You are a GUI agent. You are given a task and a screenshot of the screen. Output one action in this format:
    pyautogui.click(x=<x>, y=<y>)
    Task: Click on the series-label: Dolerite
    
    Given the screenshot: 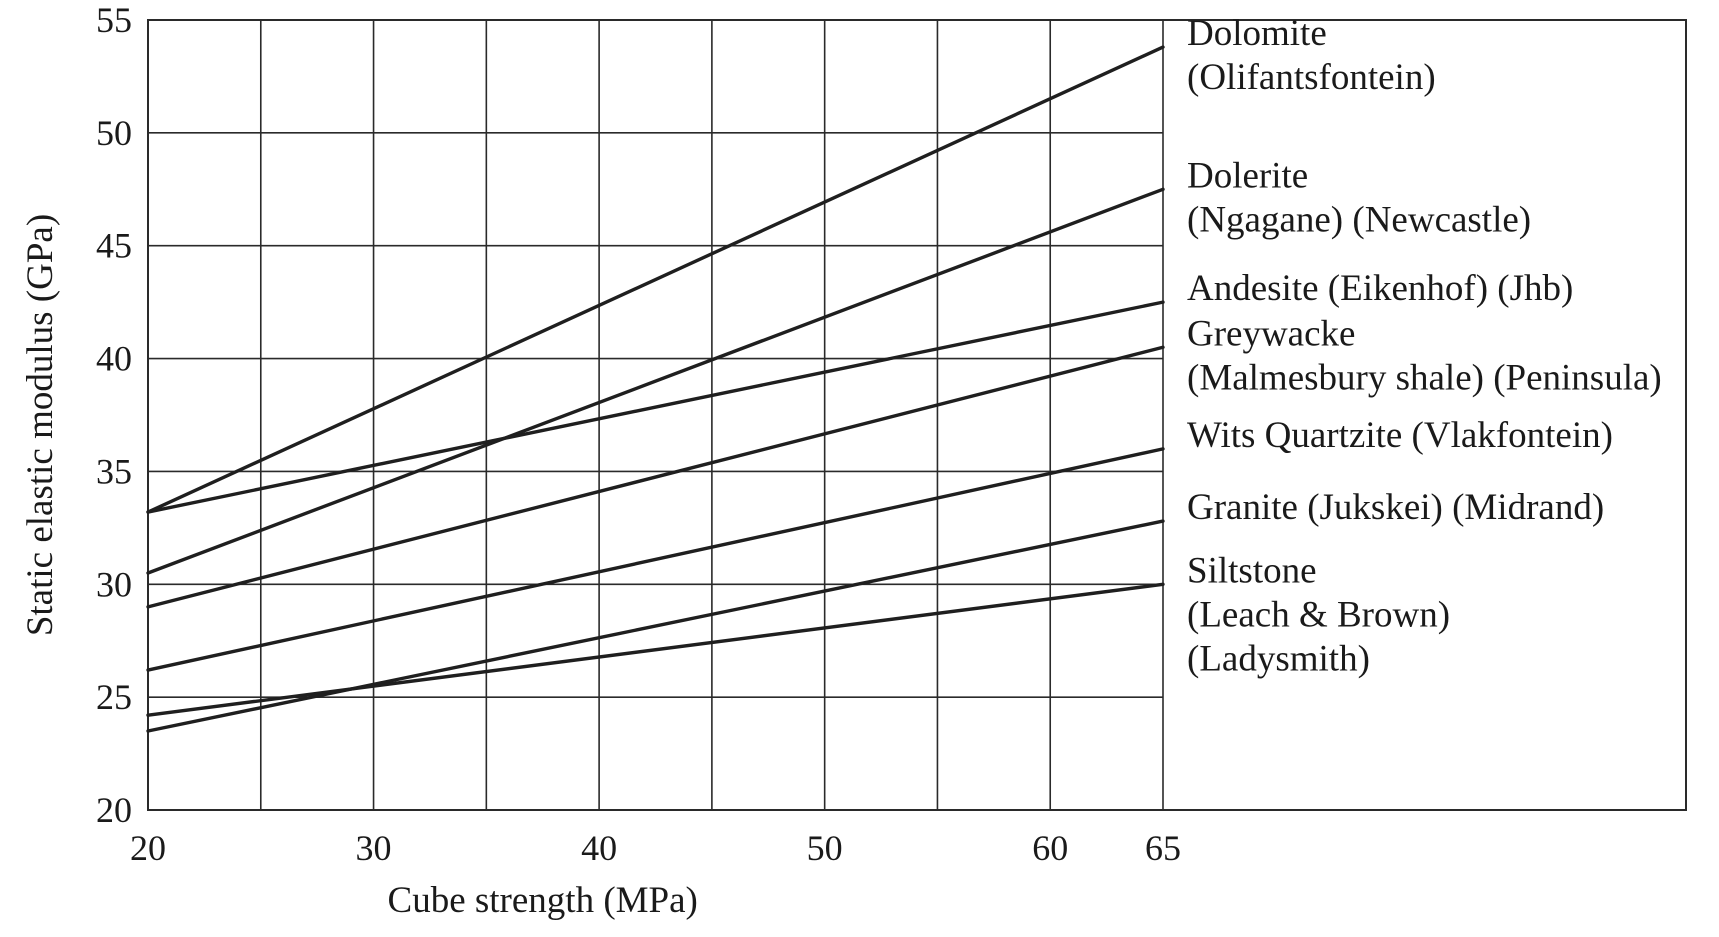 What is the action you would take?
    pyautogui.click(x=1247, y=175)
    